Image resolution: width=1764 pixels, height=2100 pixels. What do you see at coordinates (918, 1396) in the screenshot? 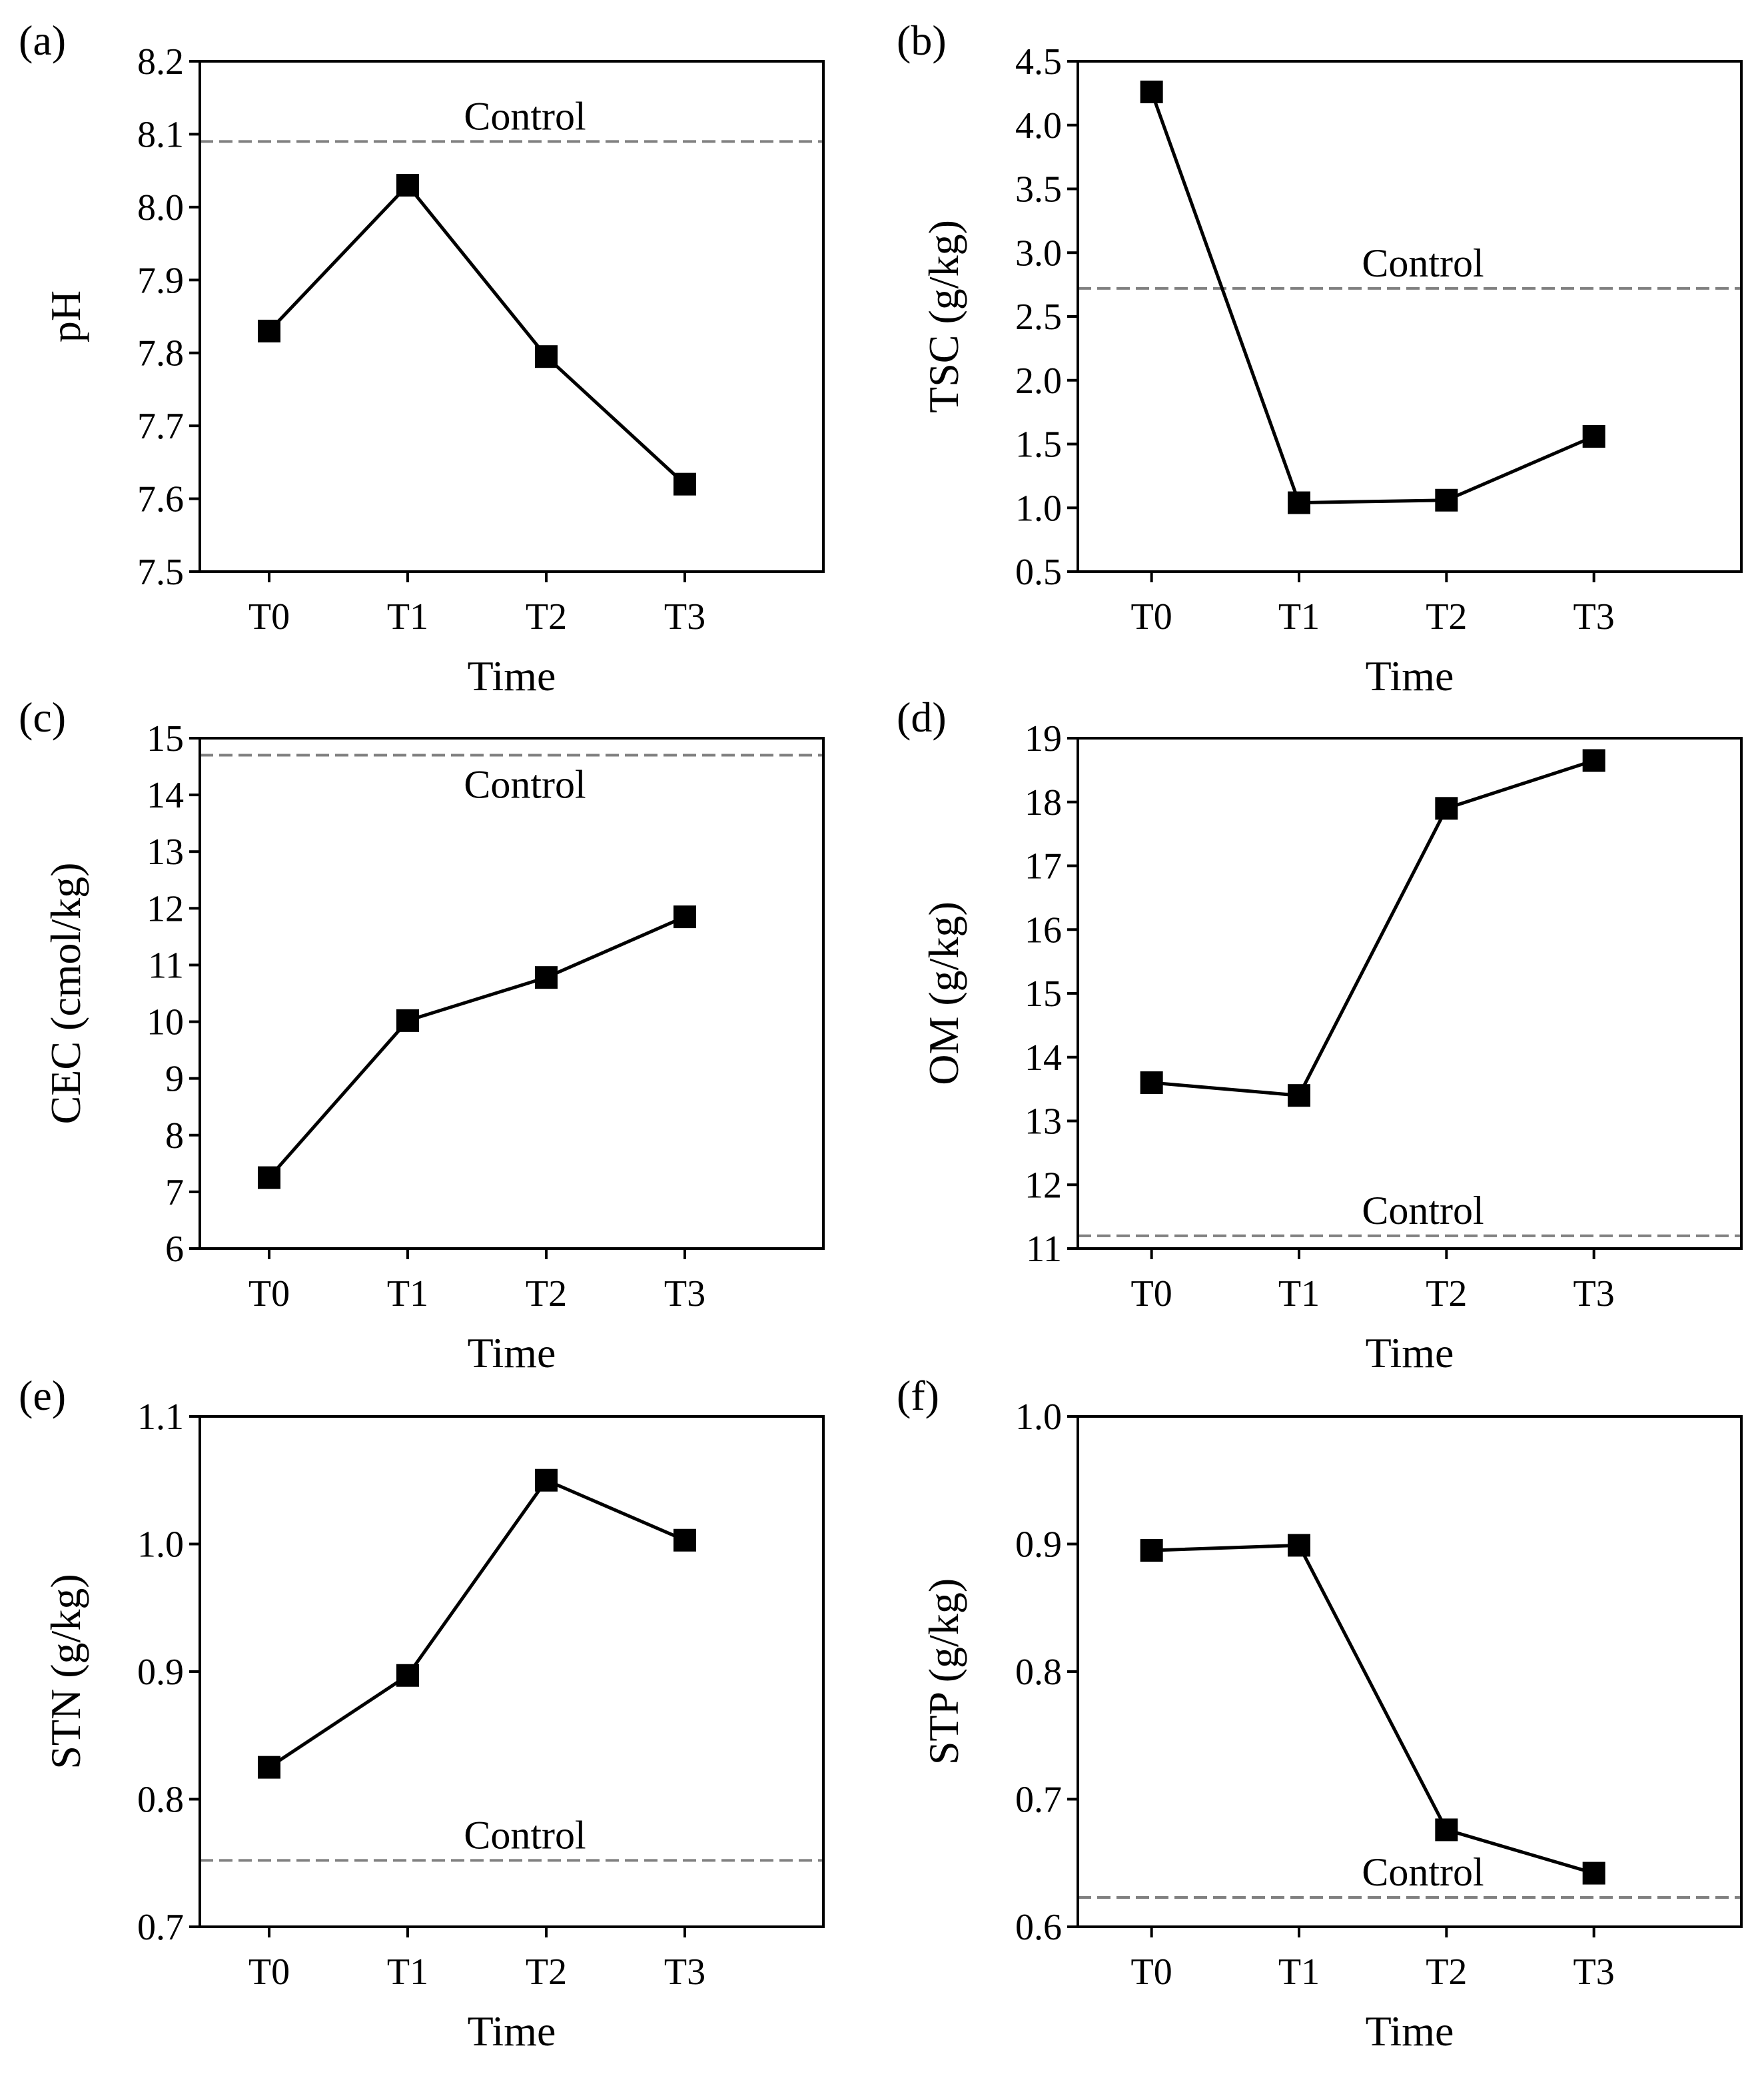
I see `panel-label: (f)` at bounding box center [918, 1396].